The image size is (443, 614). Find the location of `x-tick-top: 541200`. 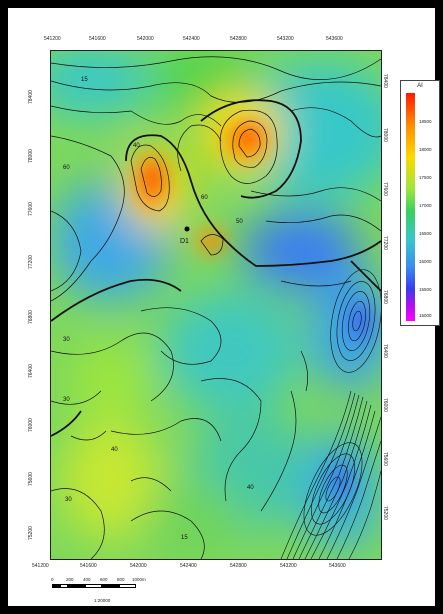

x-tick-top: 541200 is located at coordinates (52, 39).